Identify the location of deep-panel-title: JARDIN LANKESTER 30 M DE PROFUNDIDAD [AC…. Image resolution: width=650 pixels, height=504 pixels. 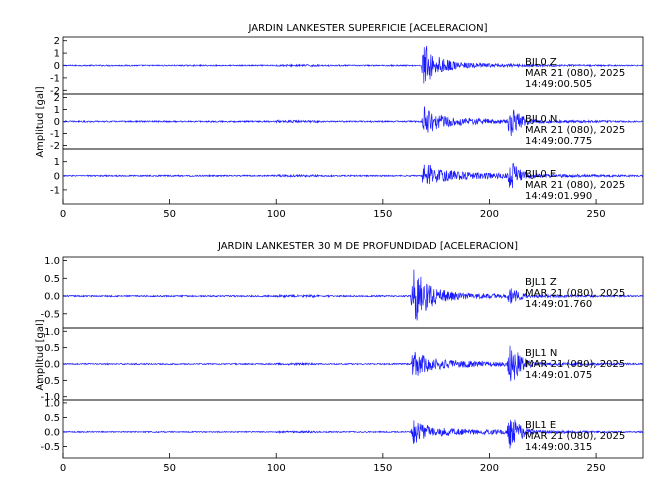
(367, 246).